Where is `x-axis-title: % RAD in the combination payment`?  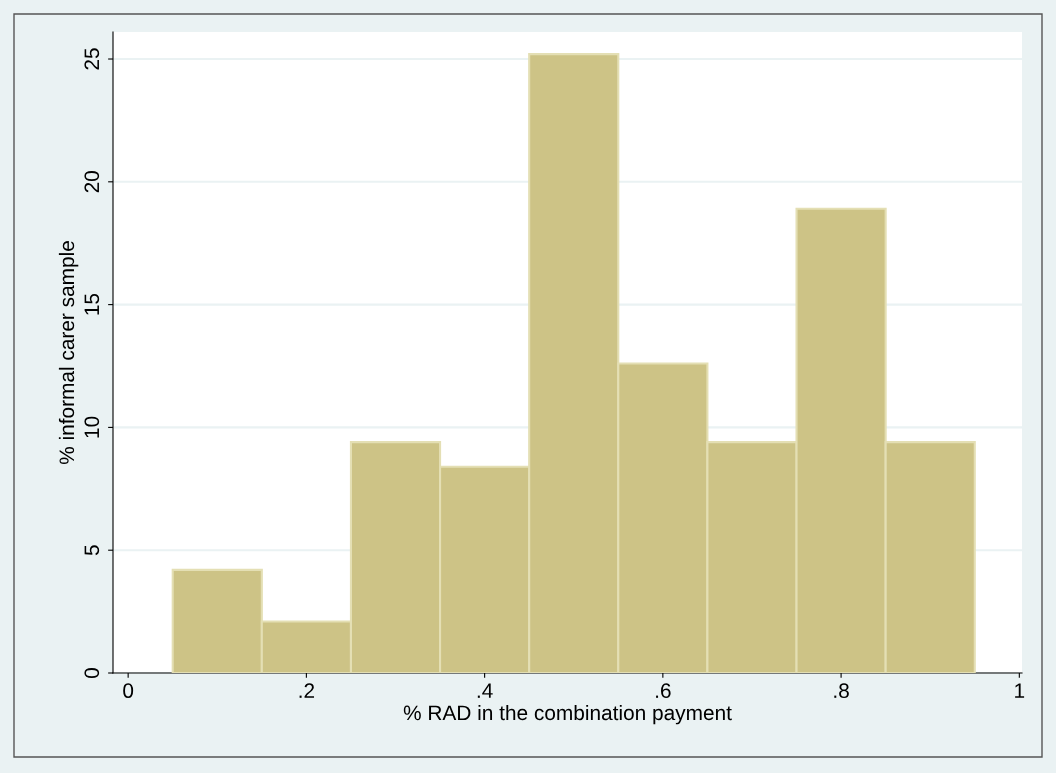 x-axis-title: % RAD in the combination payment is located at coordinates (567, 714).